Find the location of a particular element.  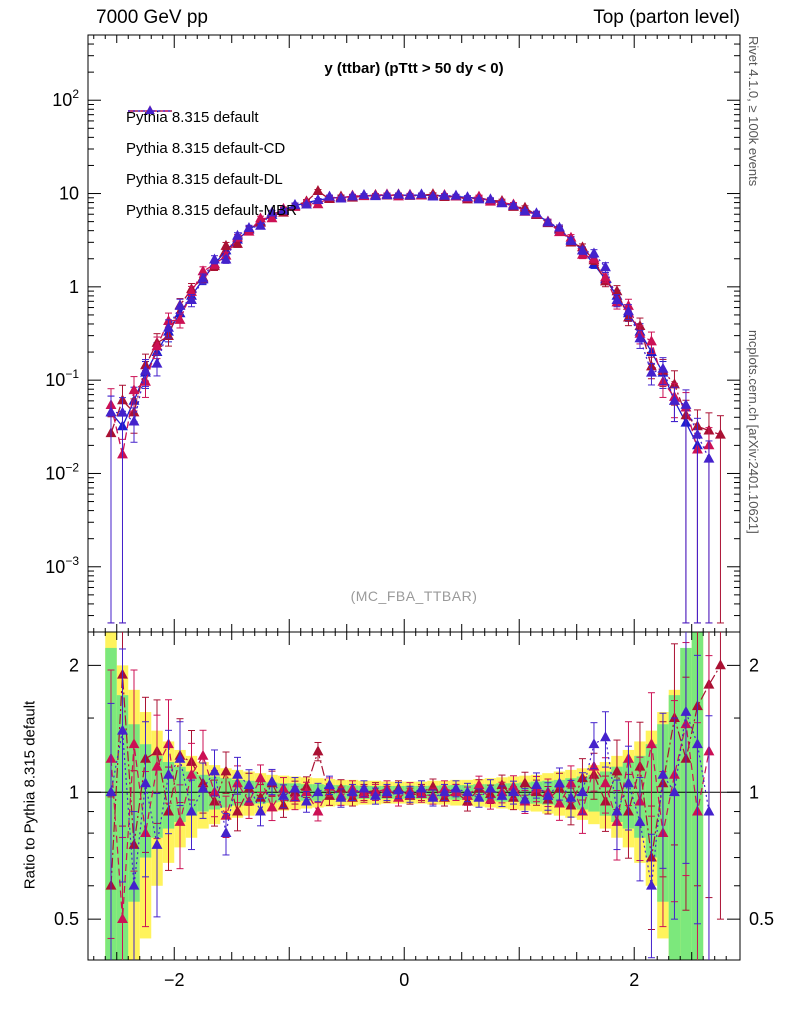

svg-text: 10² is located at coordinates (65, 98).